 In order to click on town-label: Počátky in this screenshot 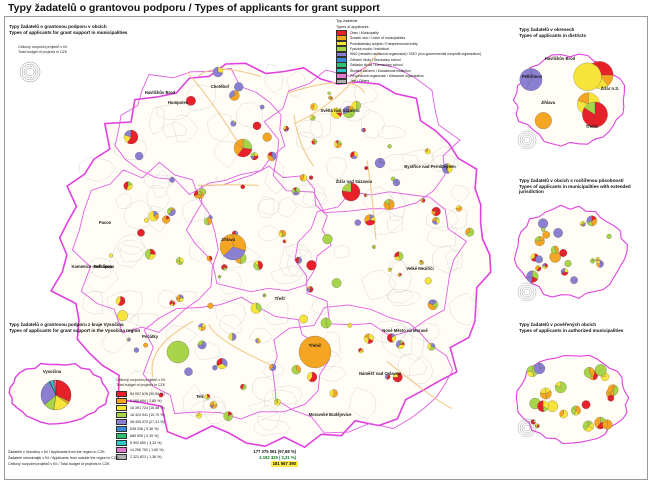, I will do `click(150, 336)`.